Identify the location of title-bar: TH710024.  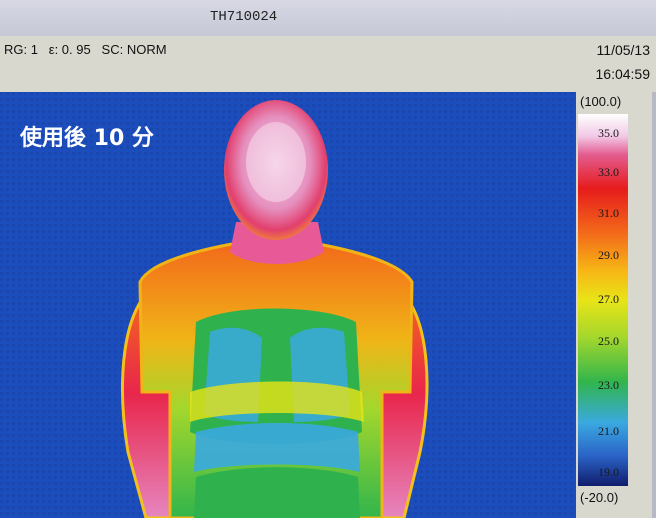
(328, 18).